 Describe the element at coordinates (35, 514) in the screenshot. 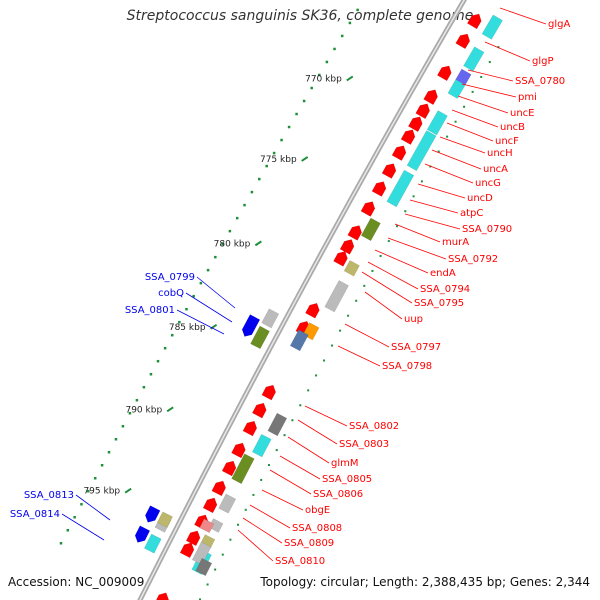

I see `gene-label: SSA_0814` at that location.